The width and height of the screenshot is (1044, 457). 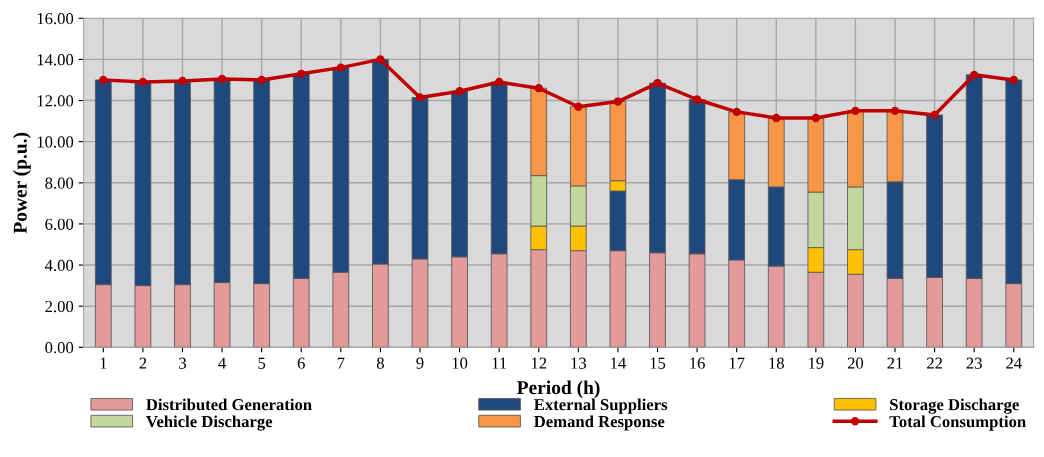 What do you see at coordinates (380, 363) in the screenshot?
I see `x-tick-label: 8` at bounding box center [380, 363].